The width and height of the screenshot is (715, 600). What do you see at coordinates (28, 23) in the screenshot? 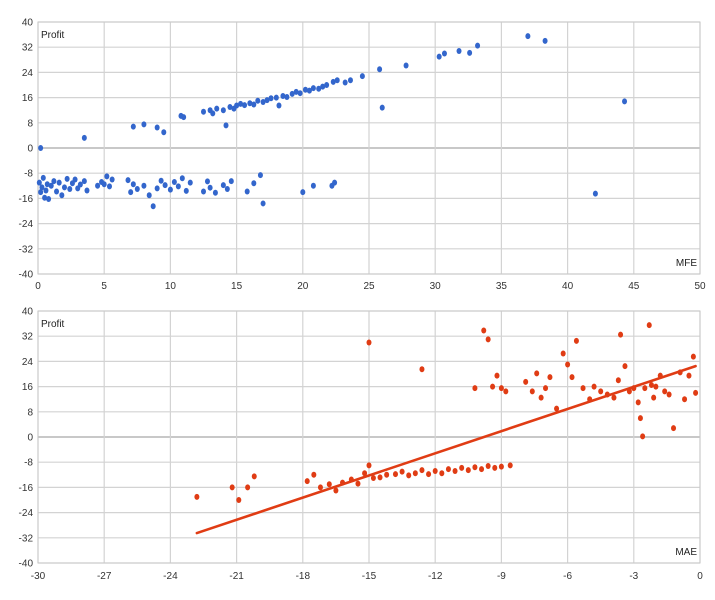
I see `y-tick-label: 40` at bounding box center [28, 23].